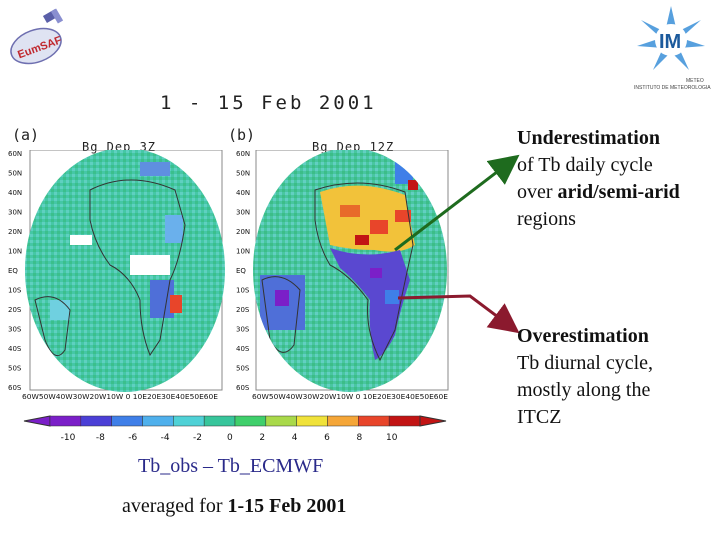 Image resolution: width=720 pixels, height=540 pixels. I want to click on averaged-caption: averaged for 1-15 Feb 2001, so click(234, 506).